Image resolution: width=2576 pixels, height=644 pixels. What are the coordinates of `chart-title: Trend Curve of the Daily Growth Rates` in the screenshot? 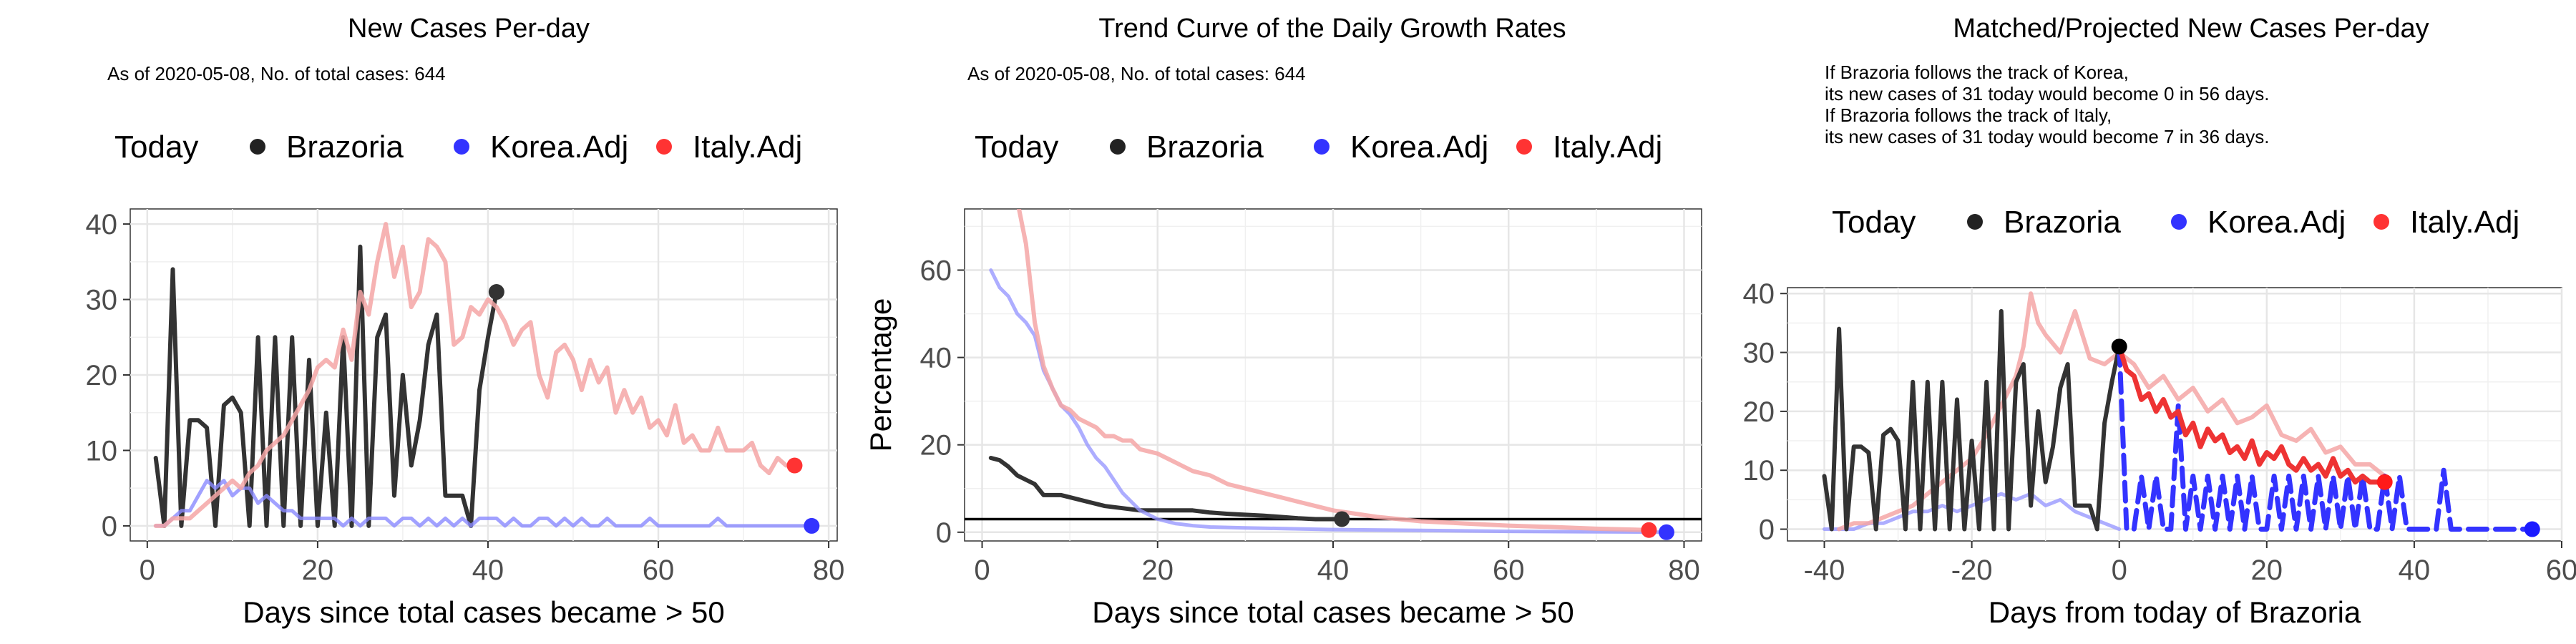 It's located at (1332, 29).